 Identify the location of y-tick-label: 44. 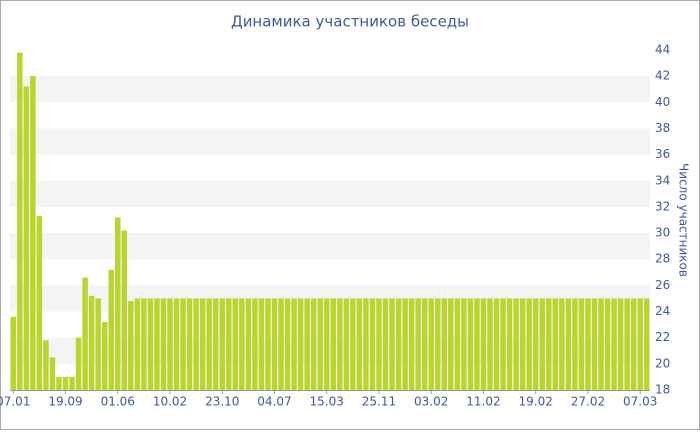
(662, 50).